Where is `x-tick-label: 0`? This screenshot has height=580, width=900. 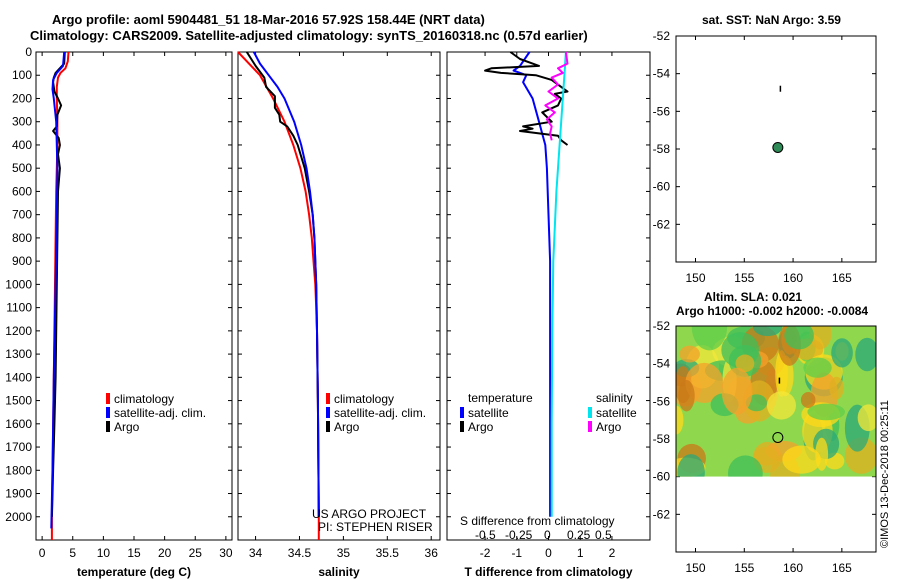
x-tick-label: 0 is located at coordinates (42, 553).